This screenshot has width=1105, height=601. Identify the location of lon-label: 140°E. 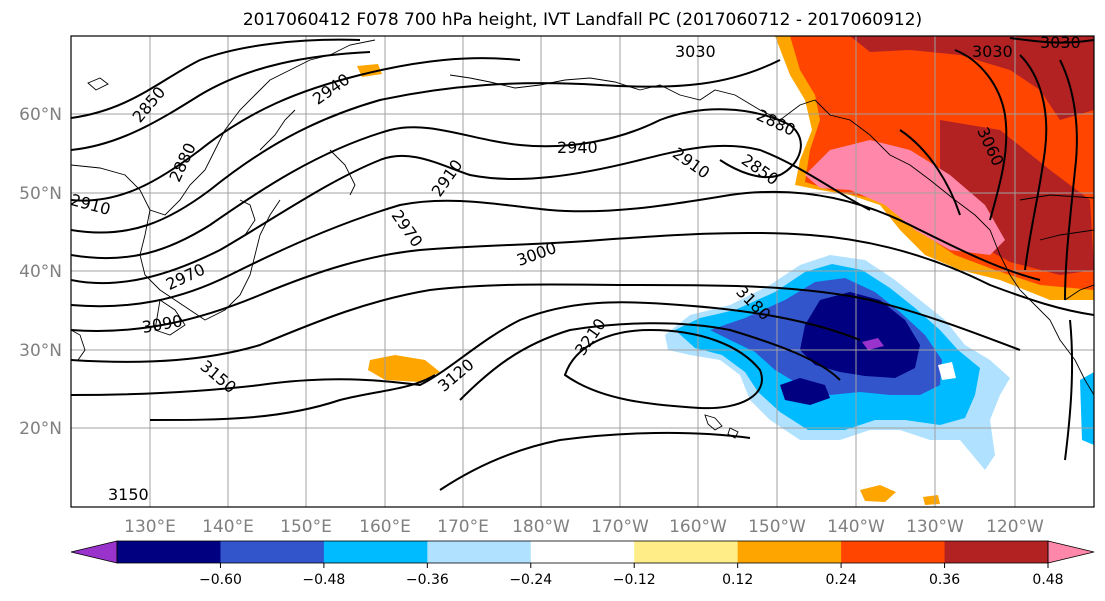
(228, 527).